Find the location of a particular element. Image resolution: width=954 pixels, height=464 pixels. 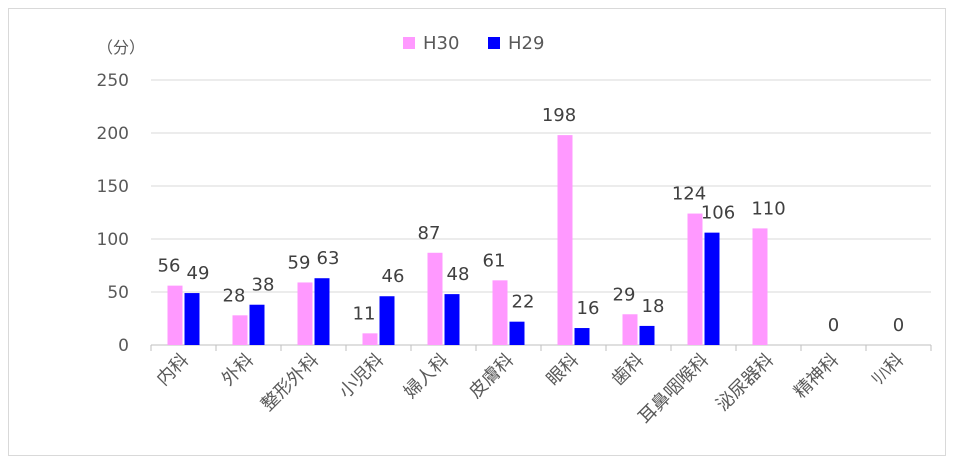

legend-label: H30 is located at coordinates (441, 43).